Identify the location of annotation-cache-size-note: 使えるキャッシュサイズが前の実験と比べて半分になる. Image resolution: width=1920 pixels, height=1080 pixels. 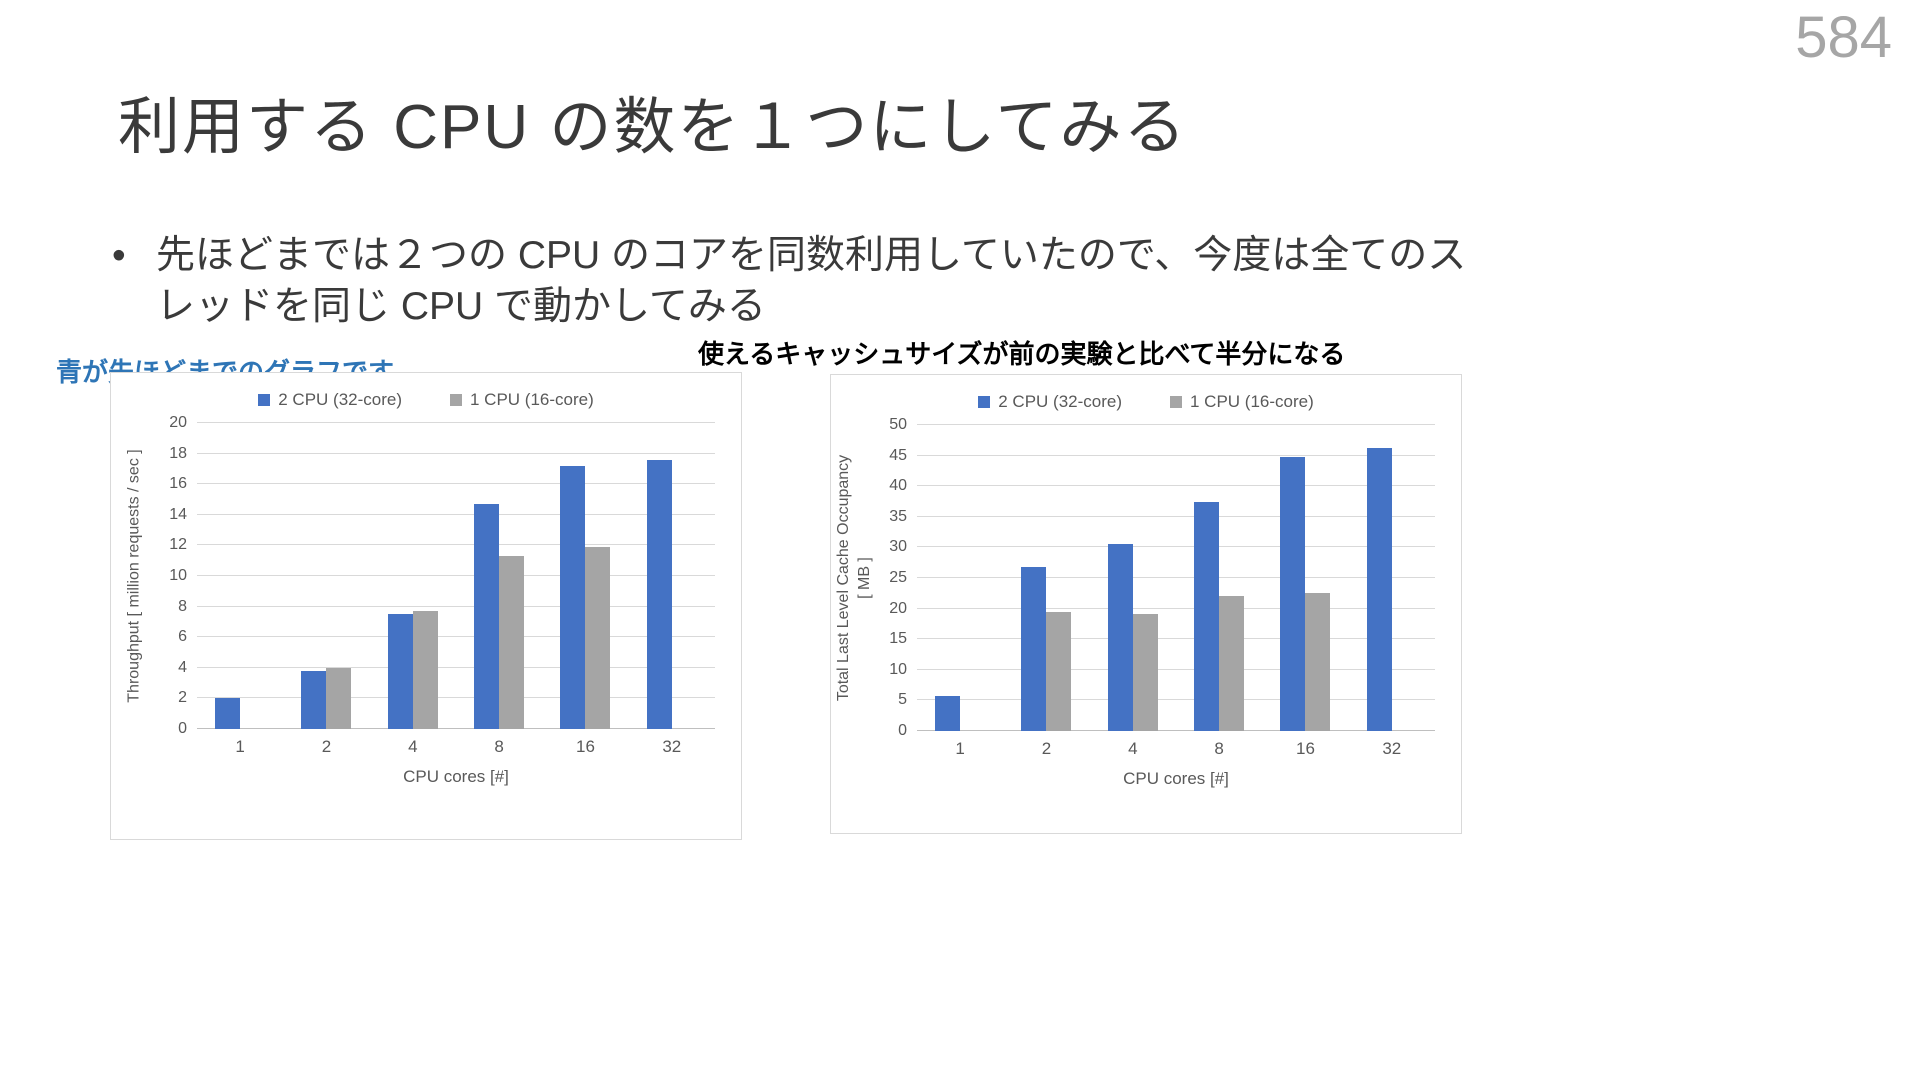
(1022, 354).